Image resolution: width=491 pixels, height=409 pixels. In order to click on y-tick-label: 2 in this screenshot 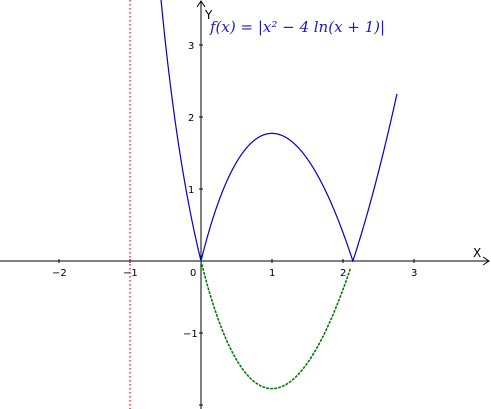, I will do `click(191, 118)`.